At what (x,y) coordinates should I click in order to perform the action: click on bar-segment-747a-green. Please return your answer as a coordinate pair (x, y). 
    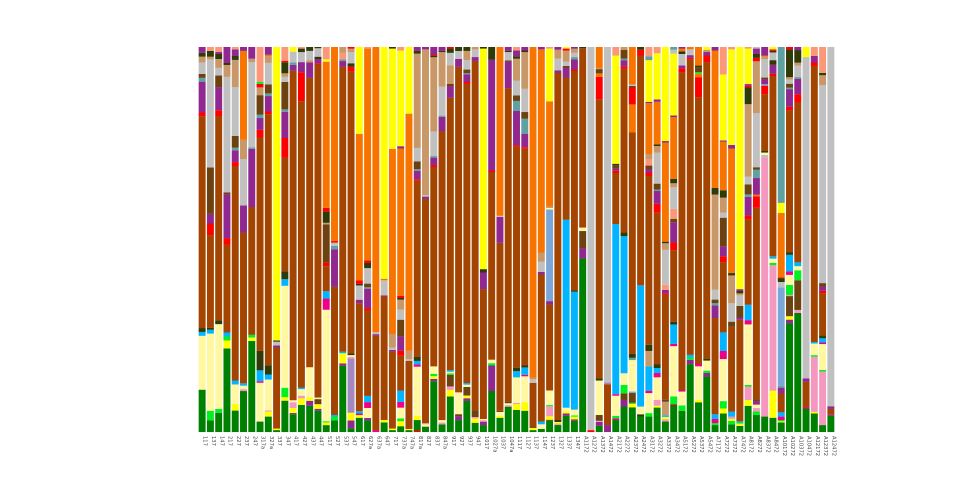
    Looking at the image, I should click on (409, 431).